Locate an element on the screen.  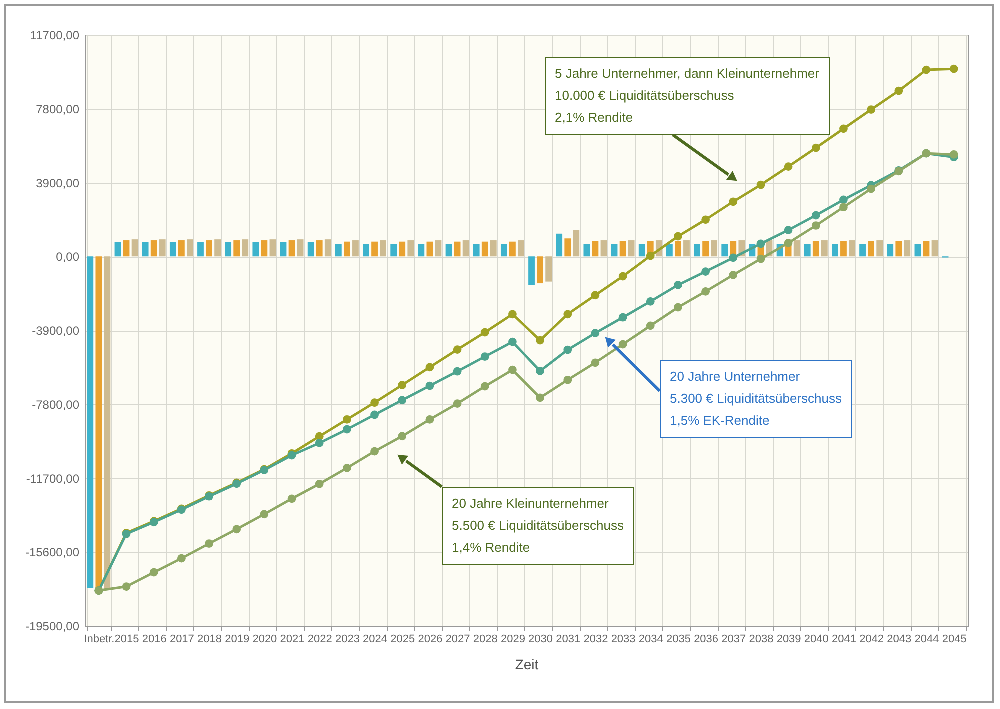
x-tick-label: 2031 is located at coordinates (568, 640).